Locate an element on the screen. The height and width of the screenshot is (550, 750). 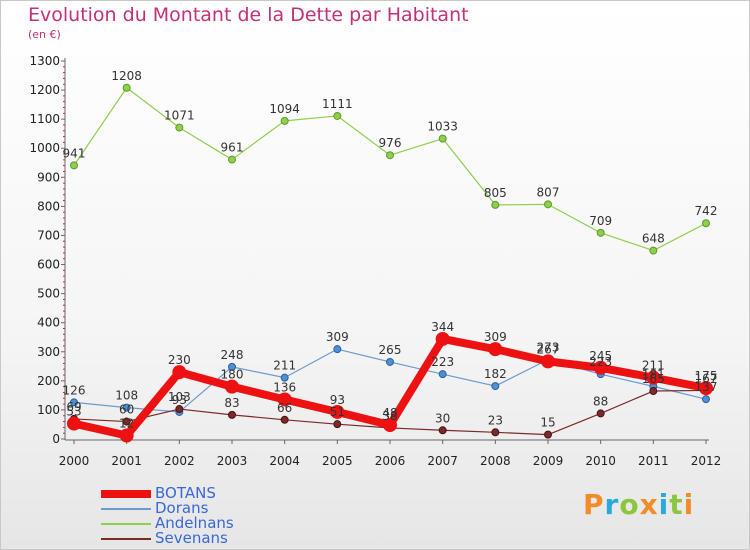
data-label-dorans: 181 is located at coordinates (653, 374).